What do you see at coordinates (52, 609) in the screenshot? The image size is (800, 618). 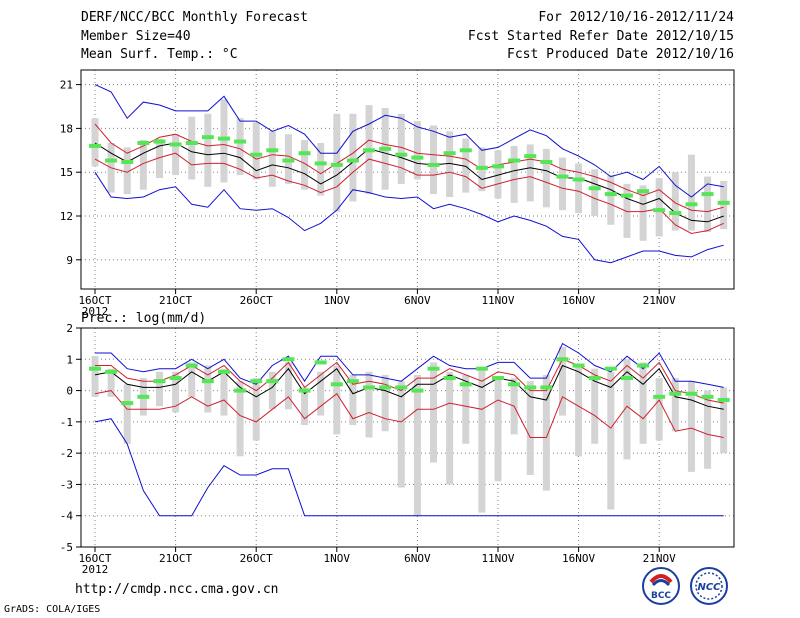 I see `grads-credit: GrADS: COLA/IGES` at bounding box center [52, 609].